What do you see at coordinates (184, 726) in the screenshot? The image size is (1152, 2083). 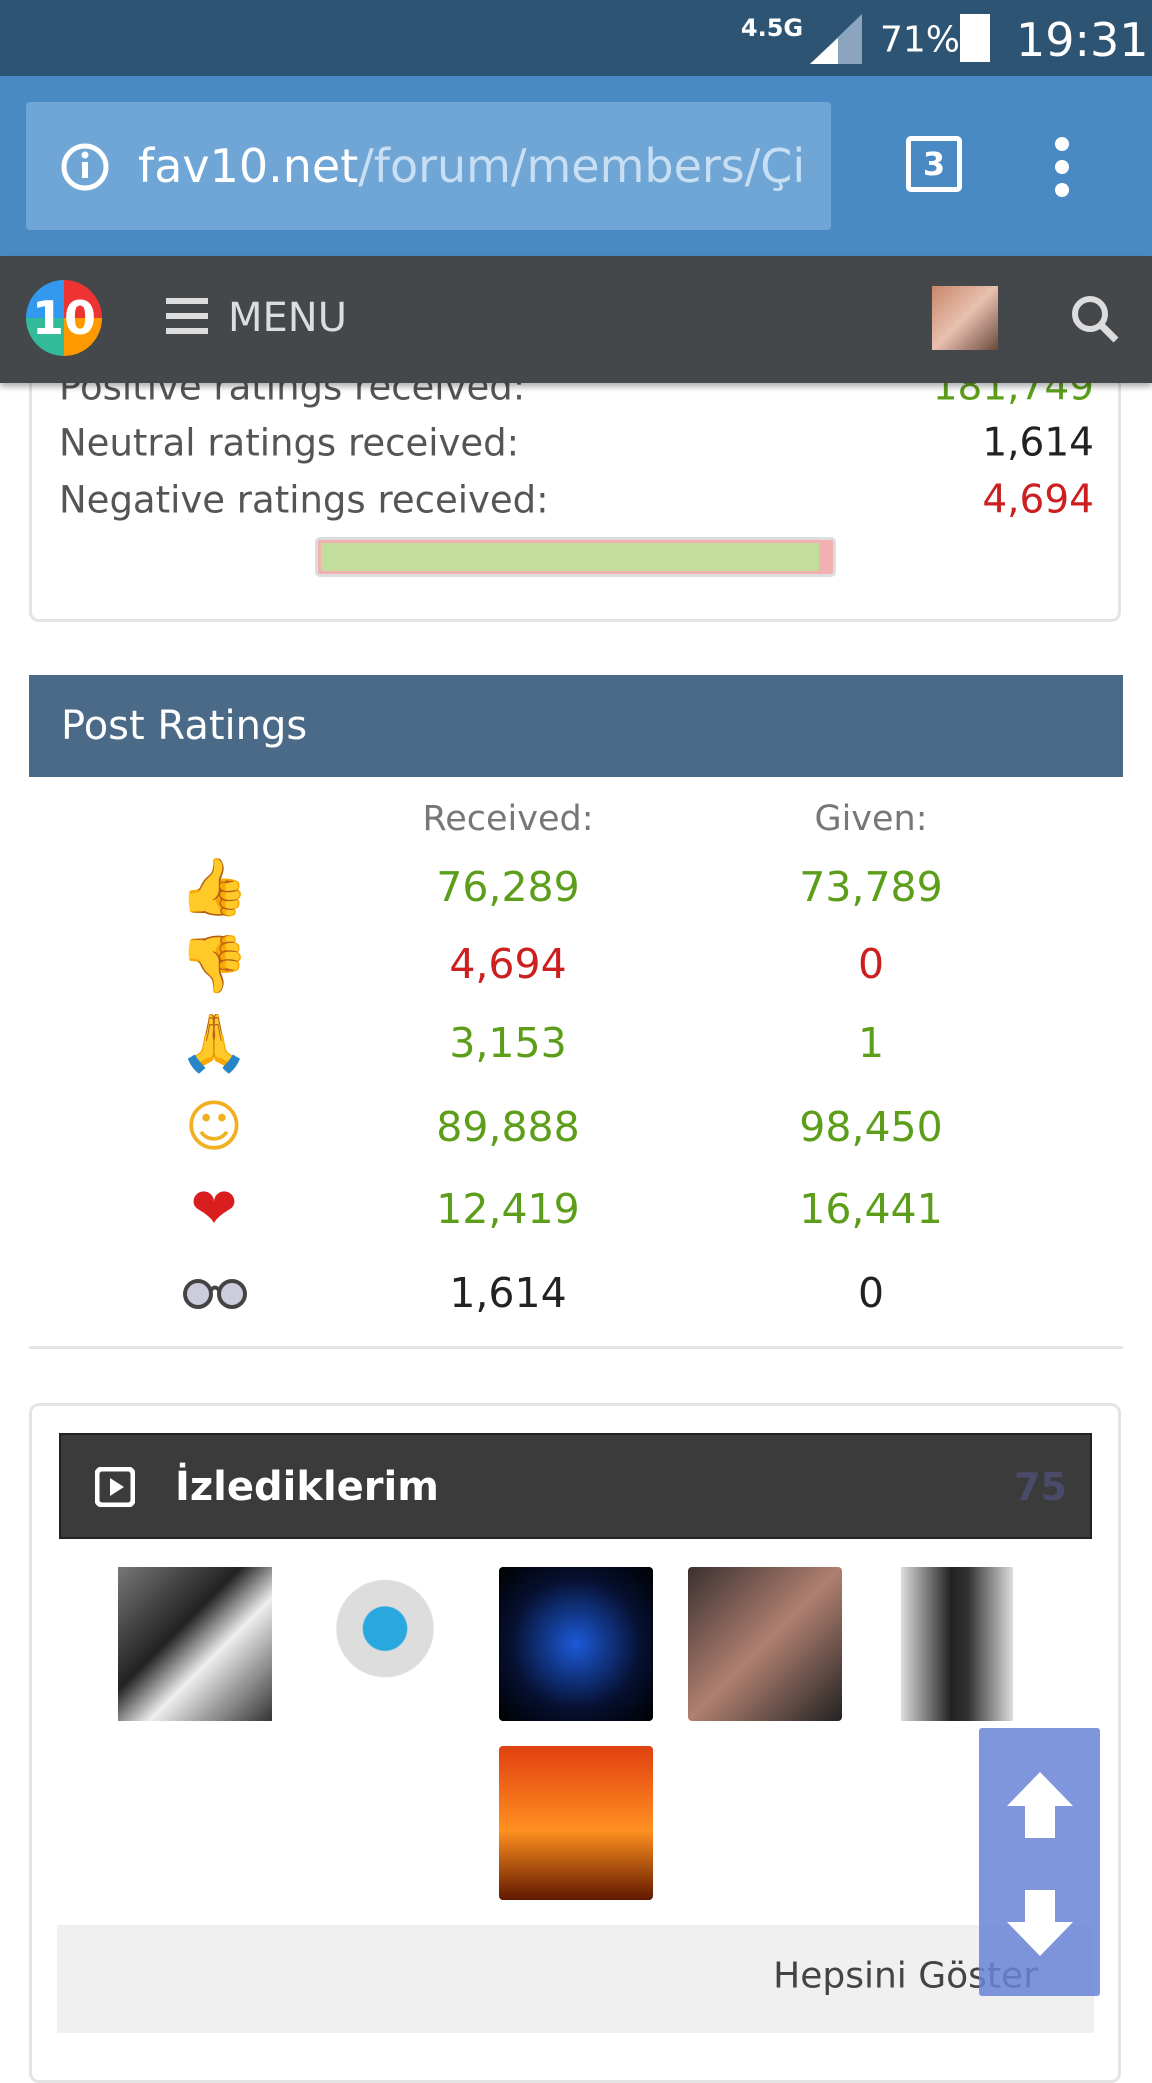 I see `section-title: Post Ratings` at bounding box center [184, 726].